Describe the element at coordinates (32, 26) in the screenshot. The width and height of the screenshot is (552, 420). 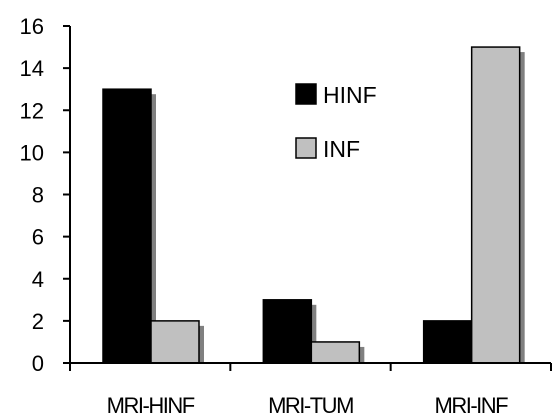
I see `y-tick-label: 16` at that location.